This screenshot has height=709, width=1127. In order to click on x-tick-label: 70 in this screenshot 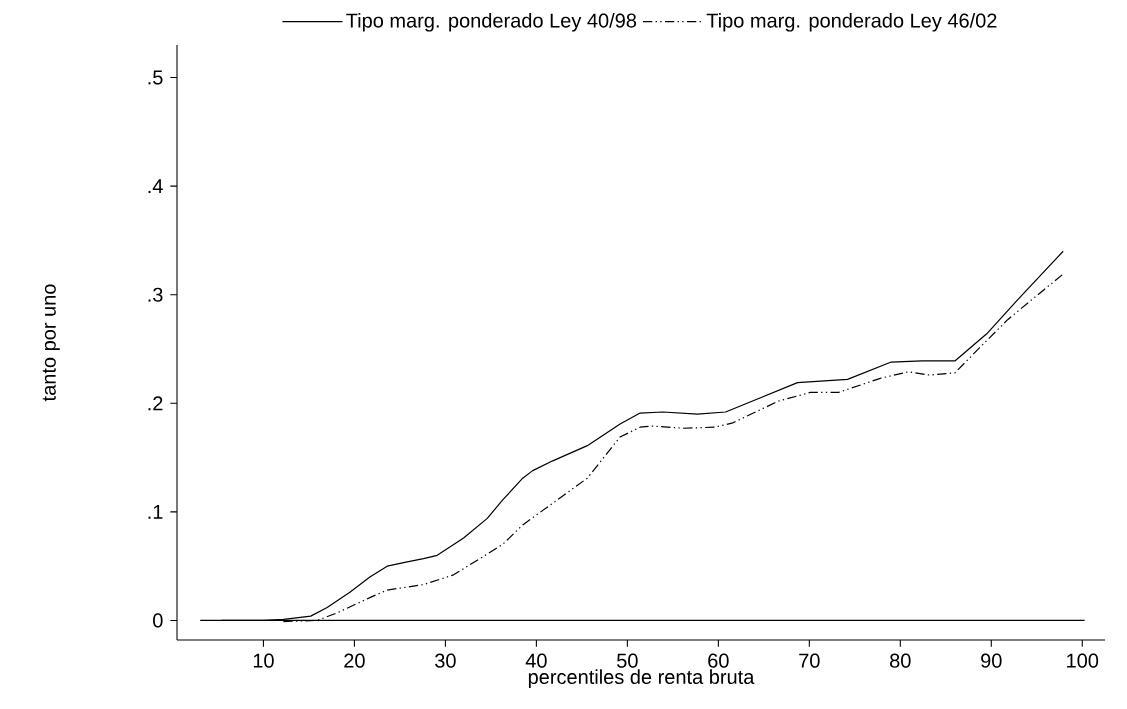, I will do `click(809, 660)`.